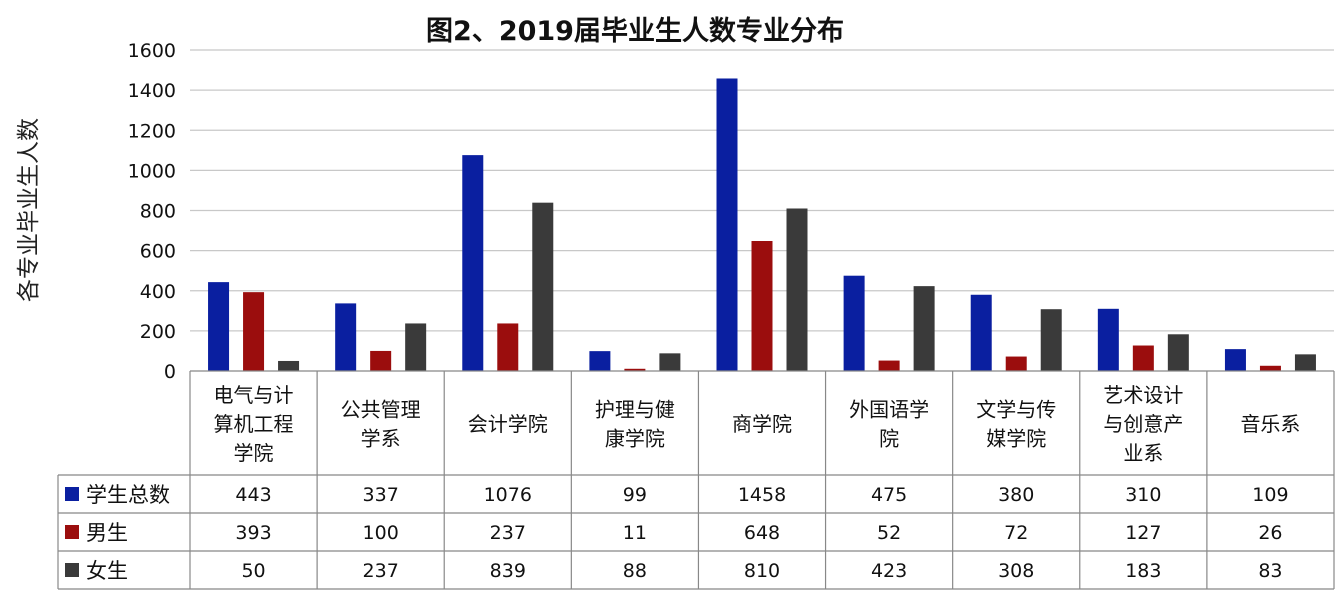 The width and height of the screenshot is (1341, 592). What do you see at coordinates (254, 453) in the screenshot?
I see `category-label-line: 学院` at bounding box center [254, 453].